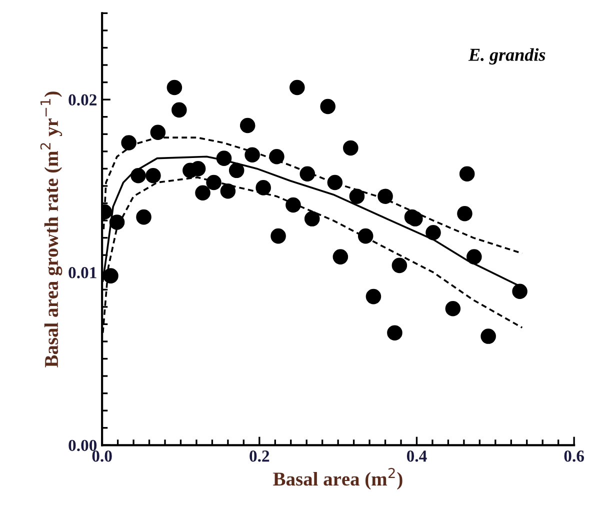 The image size is (590, 507). Describe the element at coordinates (507, 56) in the screenshot. I see `annotation: E. grandis` at that location.